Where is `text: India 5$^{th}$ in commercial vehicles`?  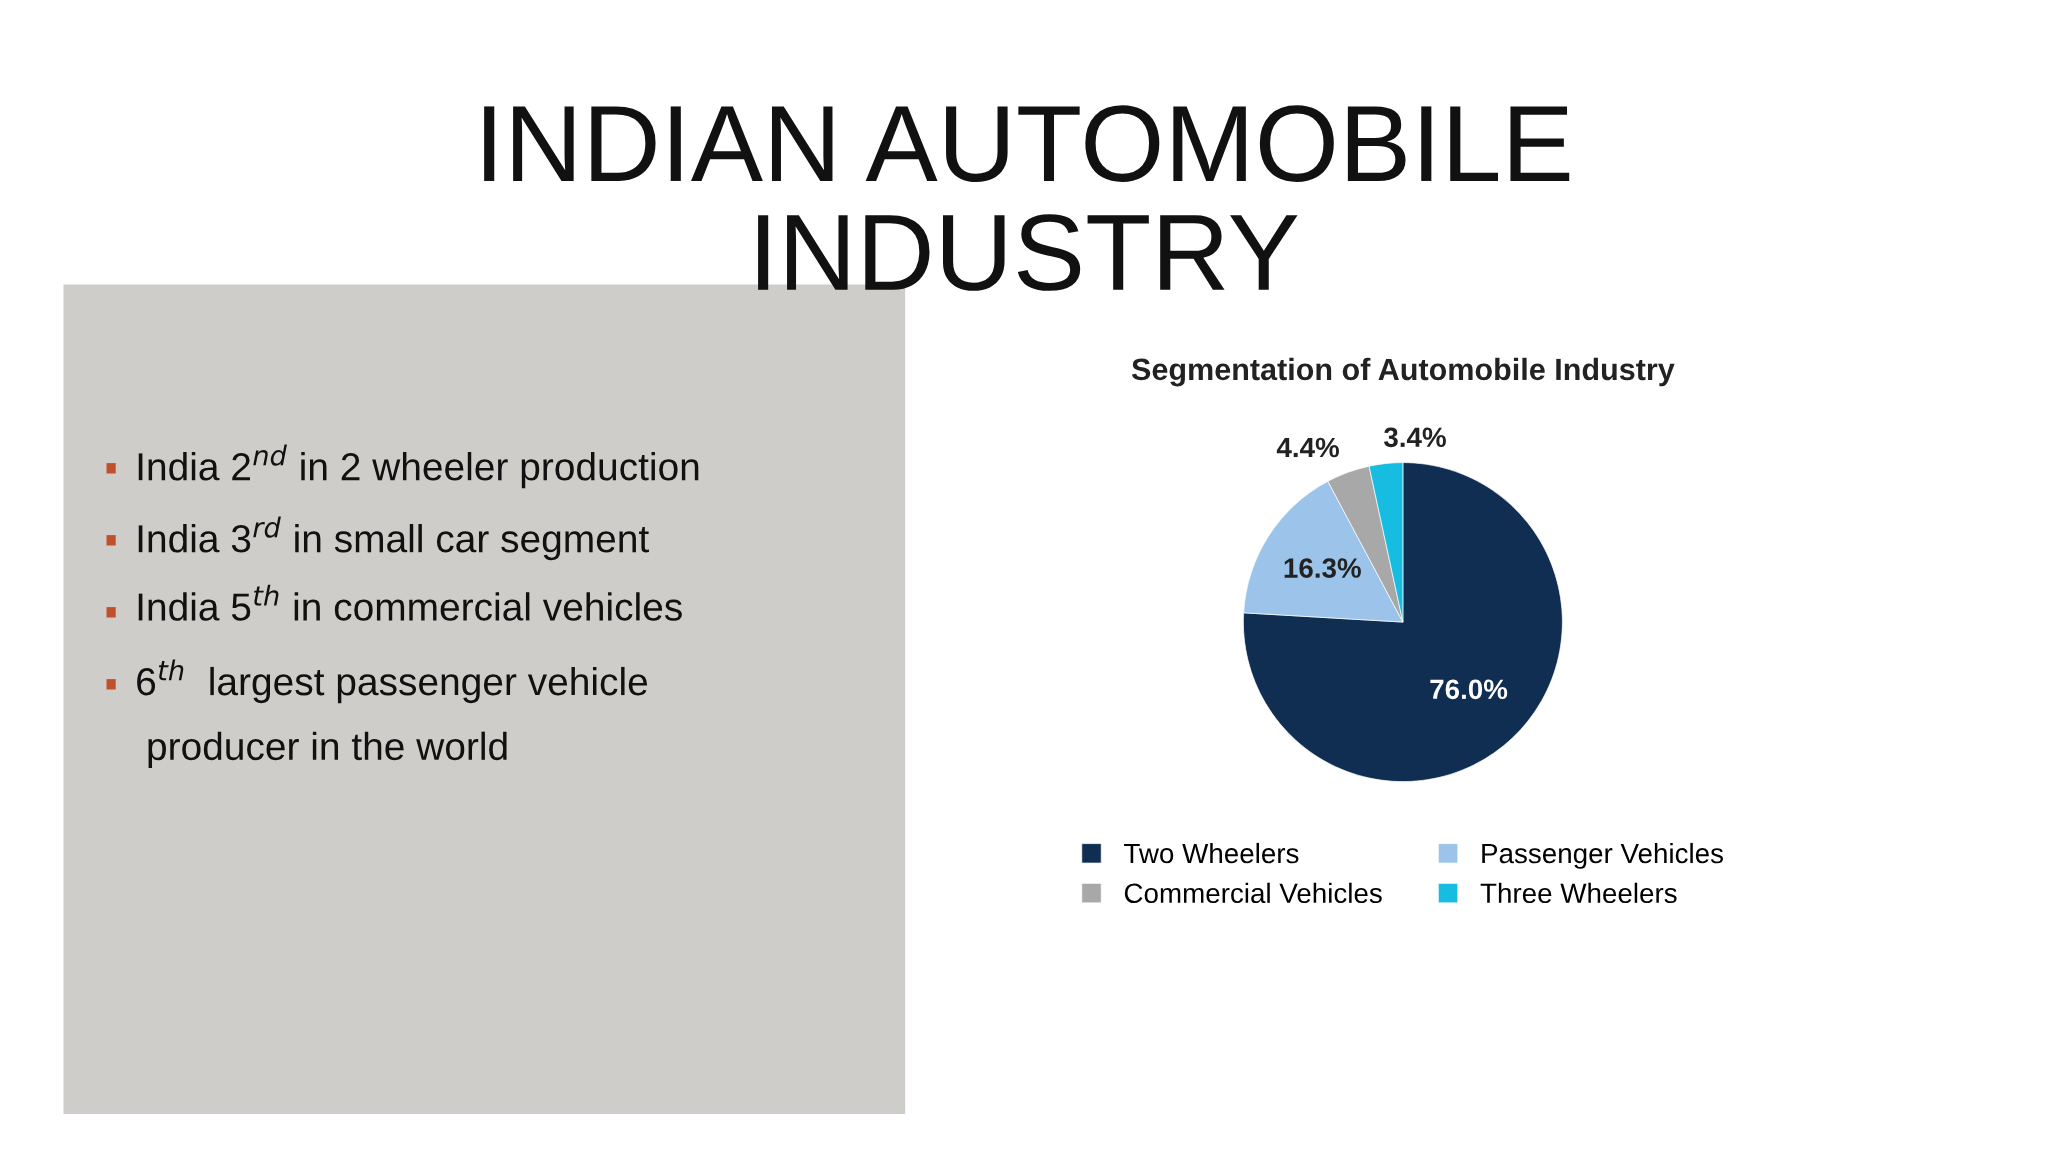
text: India 5$^{th}$ in commercial vehicles is located at coordinates (410, 602).